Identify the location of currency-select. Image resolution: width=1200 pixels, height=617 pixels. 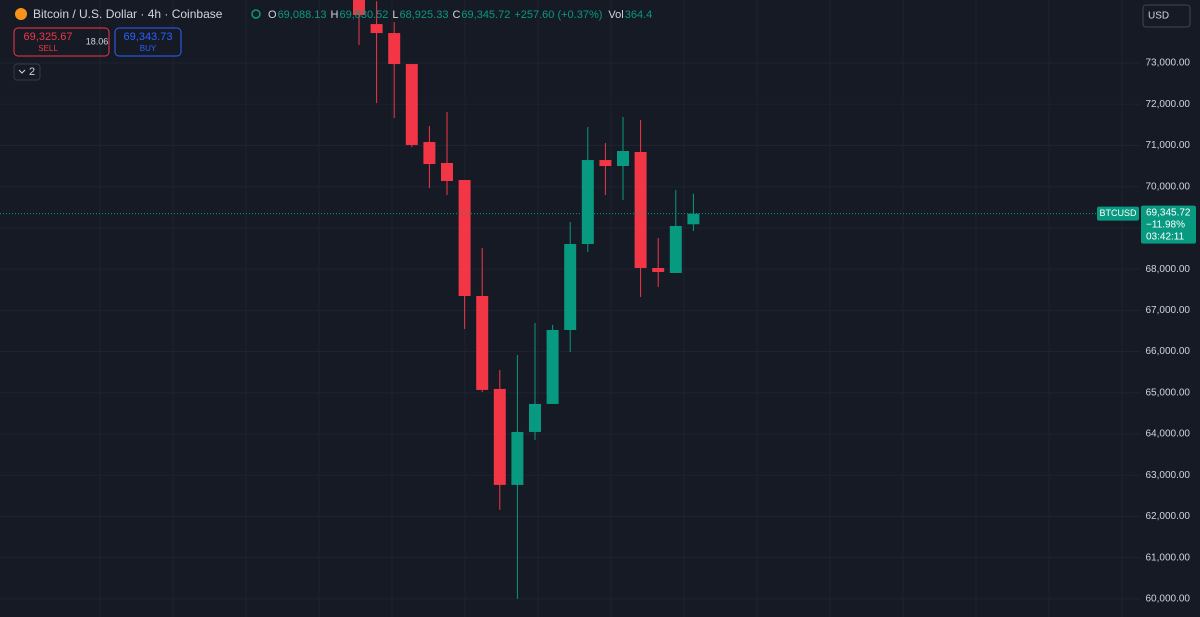
(1166, 16).